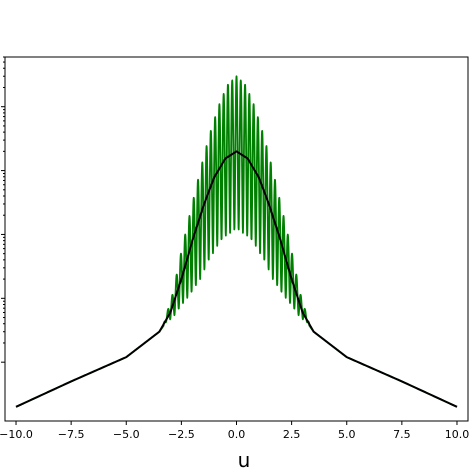 The height and width of the screenshot is (474, 474). Describe the element at coordinates (126, 434) in the screenshot. I see `x-tick-label: −5.0` at that location.